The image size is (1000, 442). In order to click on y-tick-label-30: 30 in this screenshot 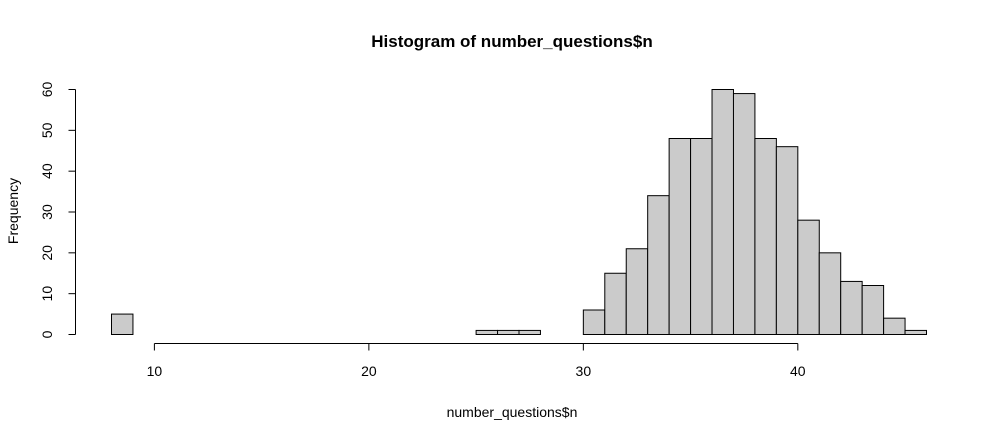, I will do `click(47, 212)`.